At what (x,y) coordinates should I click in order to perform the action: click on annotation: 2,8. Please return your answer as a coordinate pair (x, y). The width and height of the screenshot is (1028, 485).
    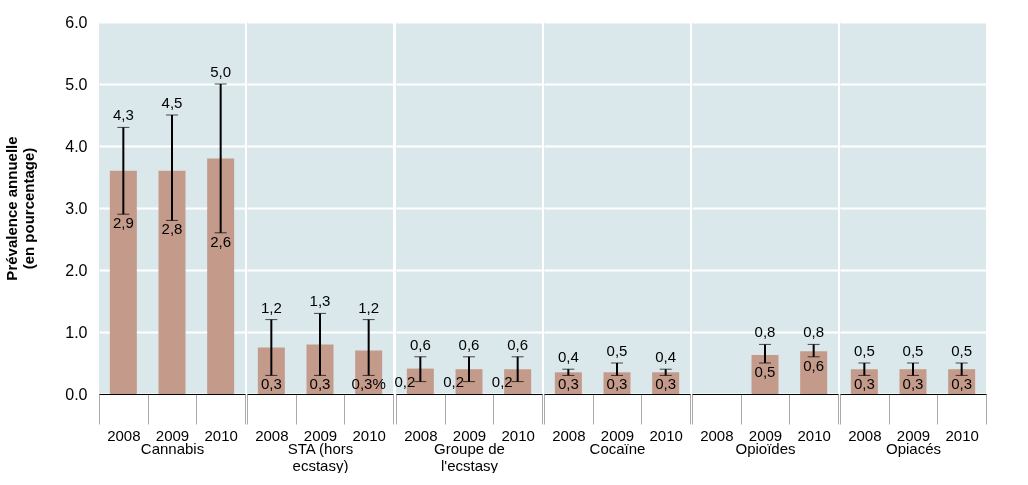
    Looking at the image, I should click on (172, 229).